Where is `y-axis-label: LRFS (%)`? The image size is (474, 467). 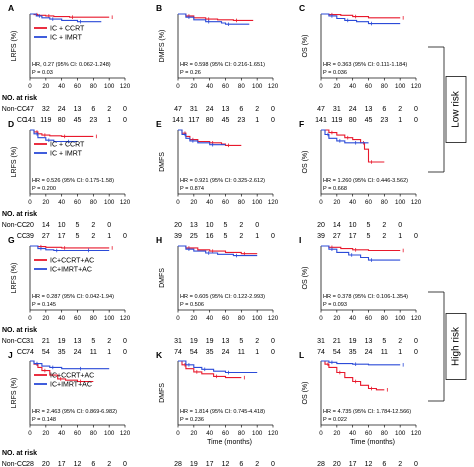 y-axis-label: LRFS (%) is located at coordinates (14, 46).